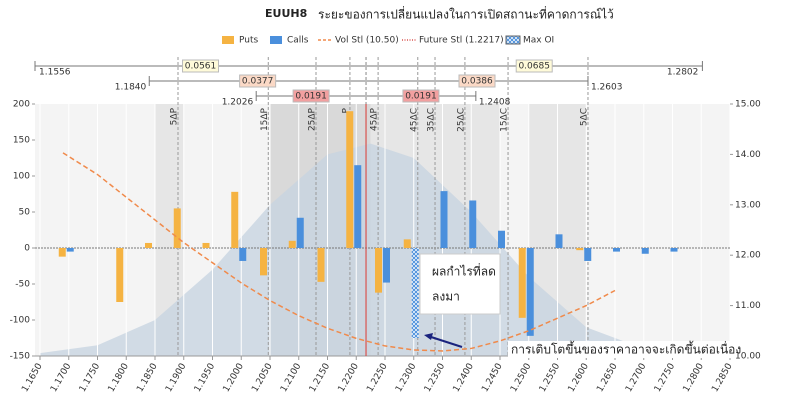  I want to click on y2-tick-label: 10.00, so click(748, 357).